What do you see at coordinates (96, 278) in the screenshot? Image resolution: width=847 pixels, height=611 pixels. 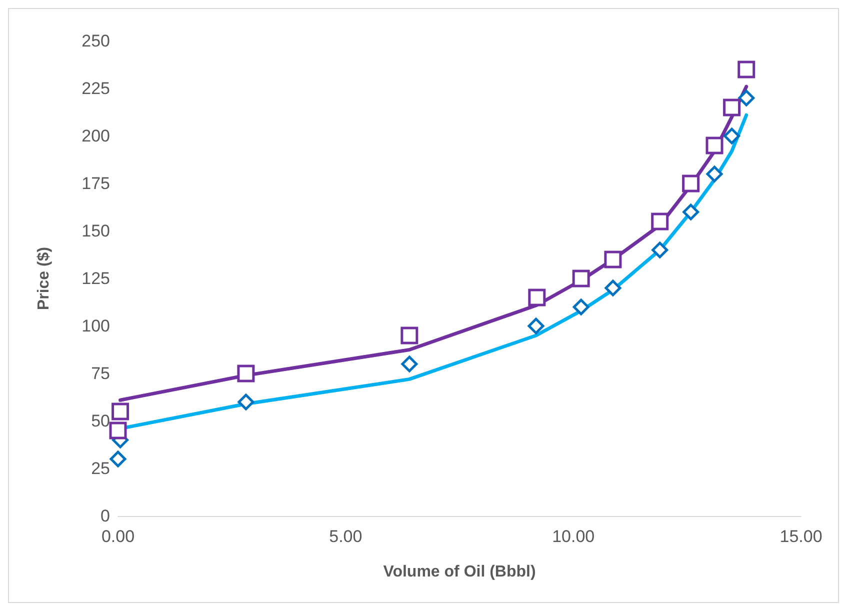 I see `y-tick-label: 125` at bounding box center [96, 278].